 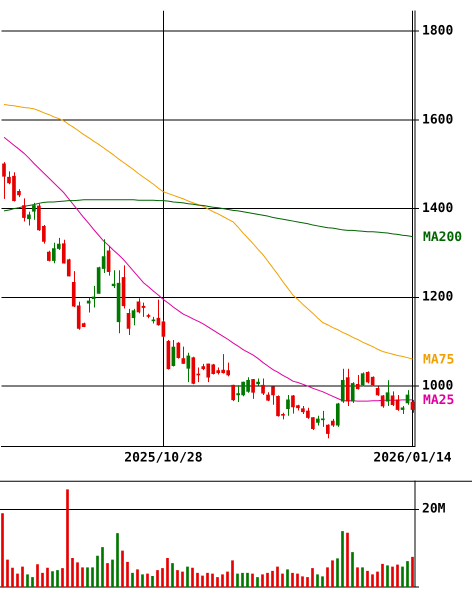 I want to click on series-label: MA200, so click(x=442, y=237).